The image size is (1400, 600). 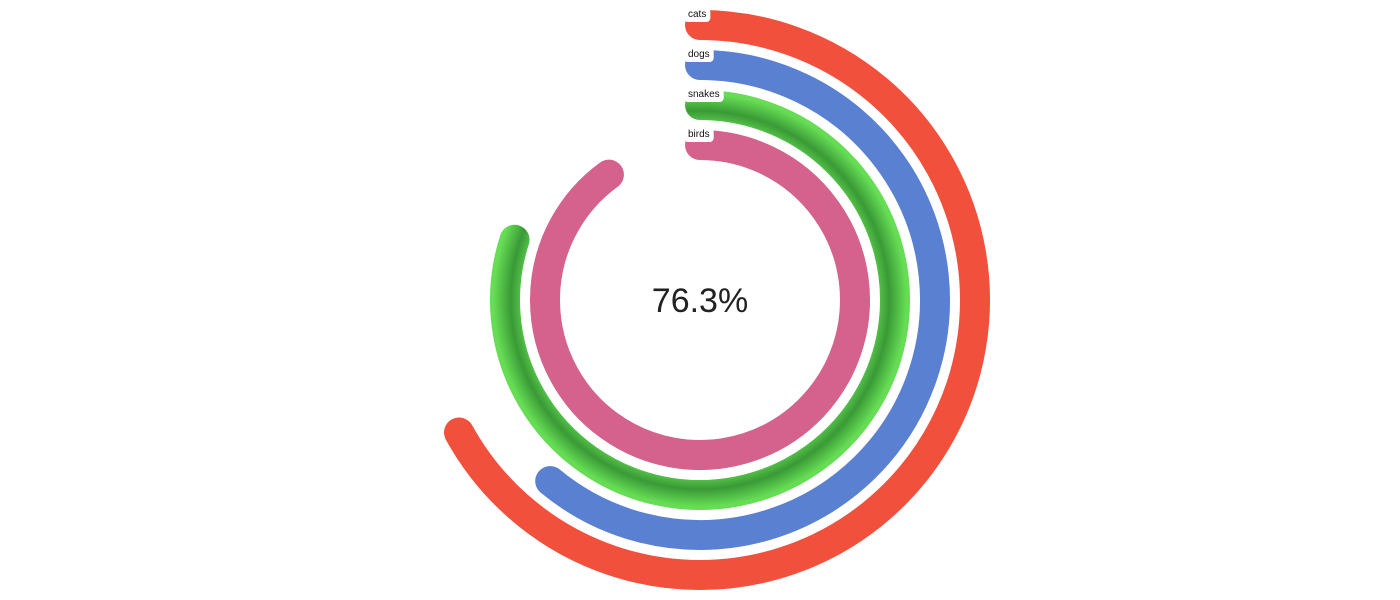 I want to click on label-tag-cats: cats, so click(x=697, y=15).